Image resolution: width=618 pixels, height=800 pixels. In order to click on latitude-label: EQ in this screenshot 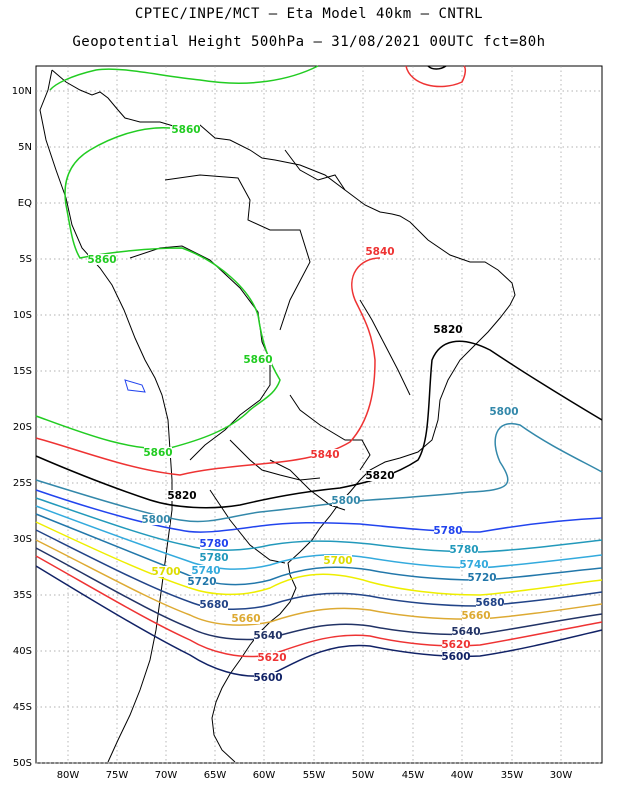, I will do `click(25, 203)`.